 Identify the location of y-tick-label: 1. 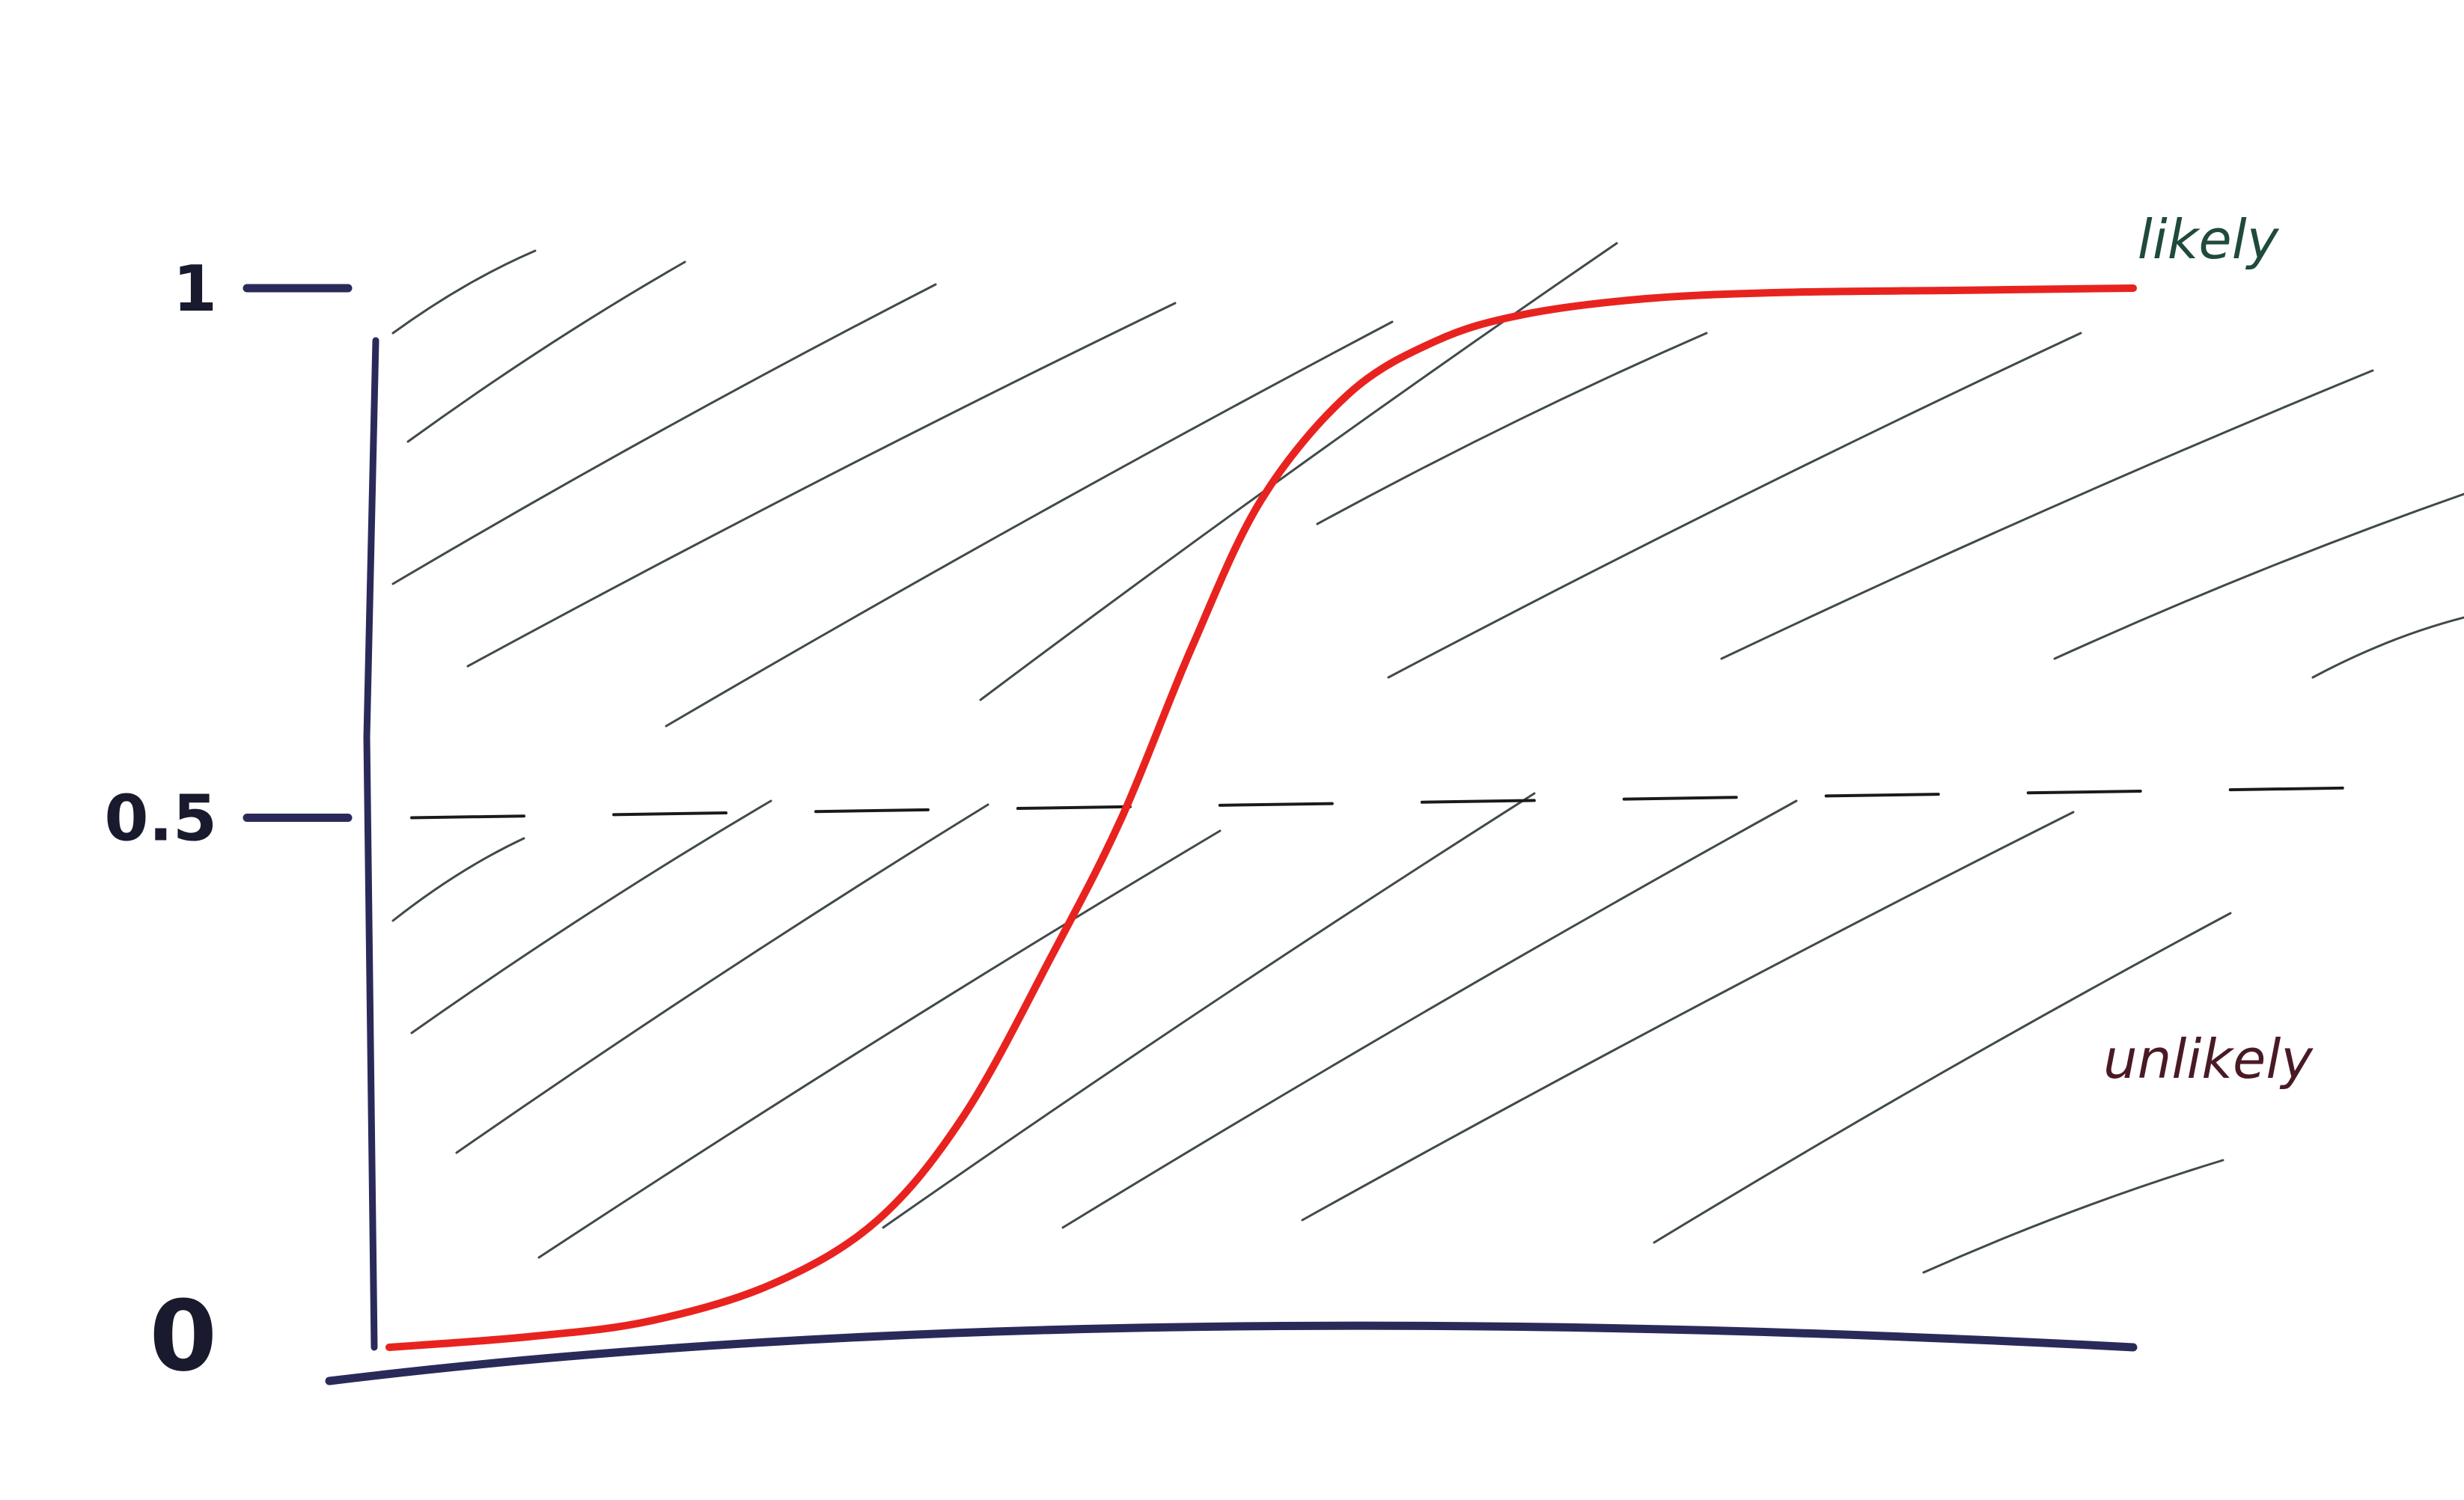
(195, 289).